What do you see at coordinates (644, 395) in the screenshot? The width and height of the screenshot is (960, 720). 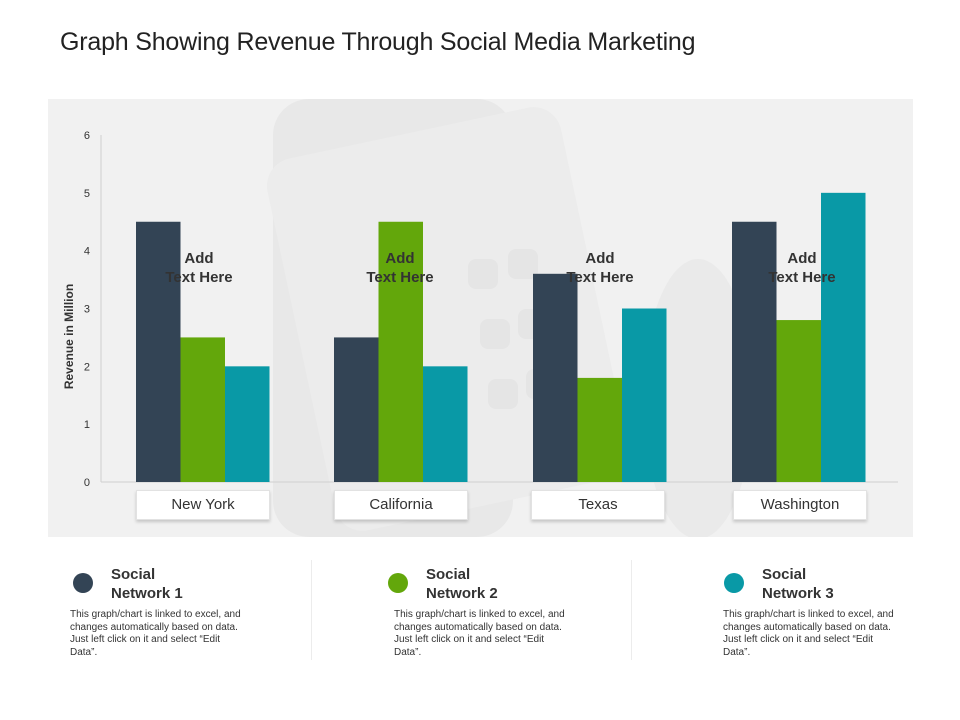 I see `bar-3-texas` at bounding box center [644, 395].